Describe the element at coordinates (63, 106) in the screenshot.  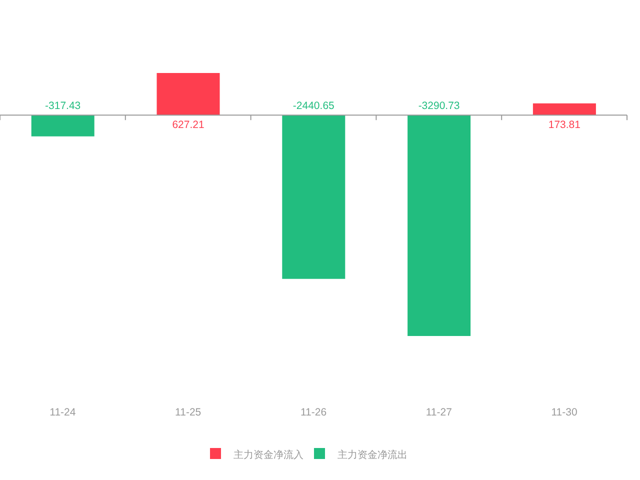
I see `data-label: -317.43` at that location.